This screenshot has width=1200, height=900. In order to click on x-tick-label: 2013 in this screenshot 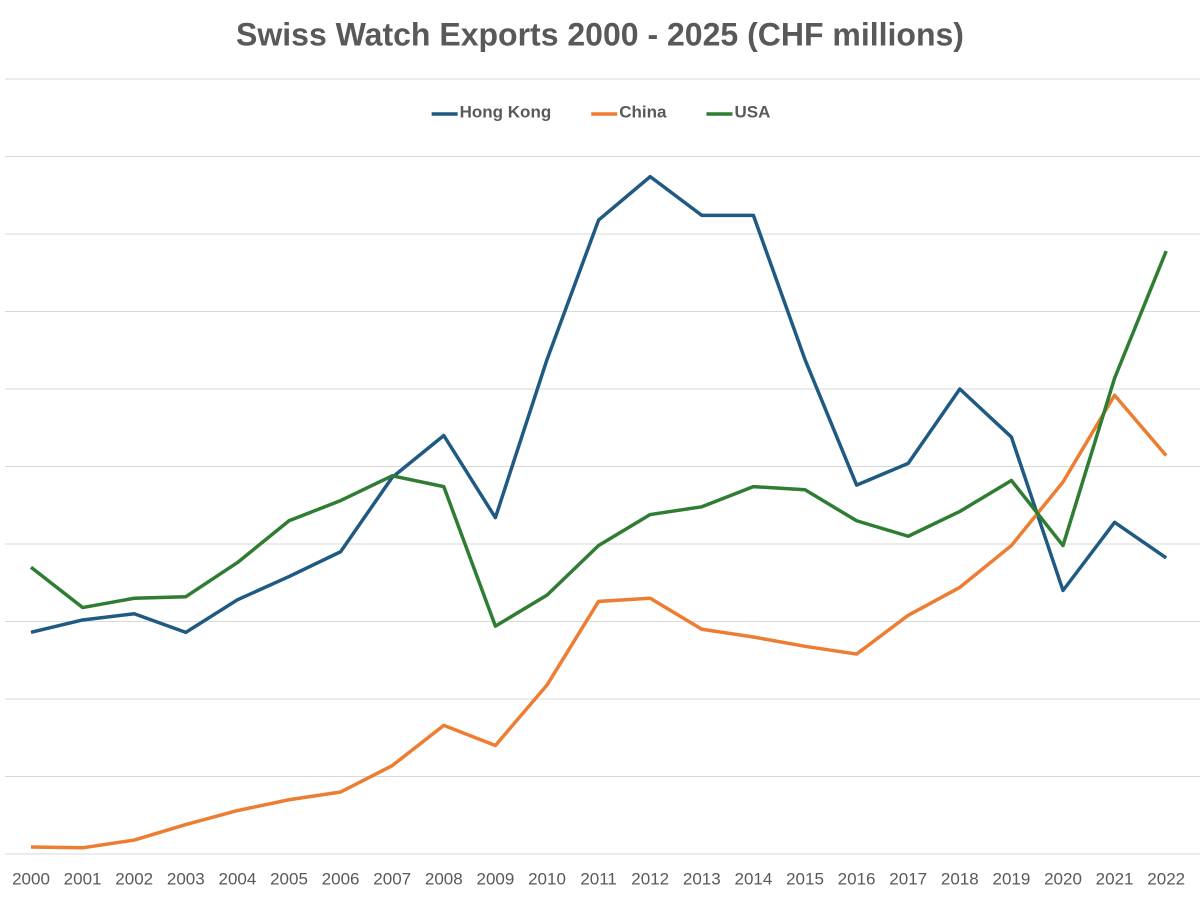, I will do `click(702, 878)`.